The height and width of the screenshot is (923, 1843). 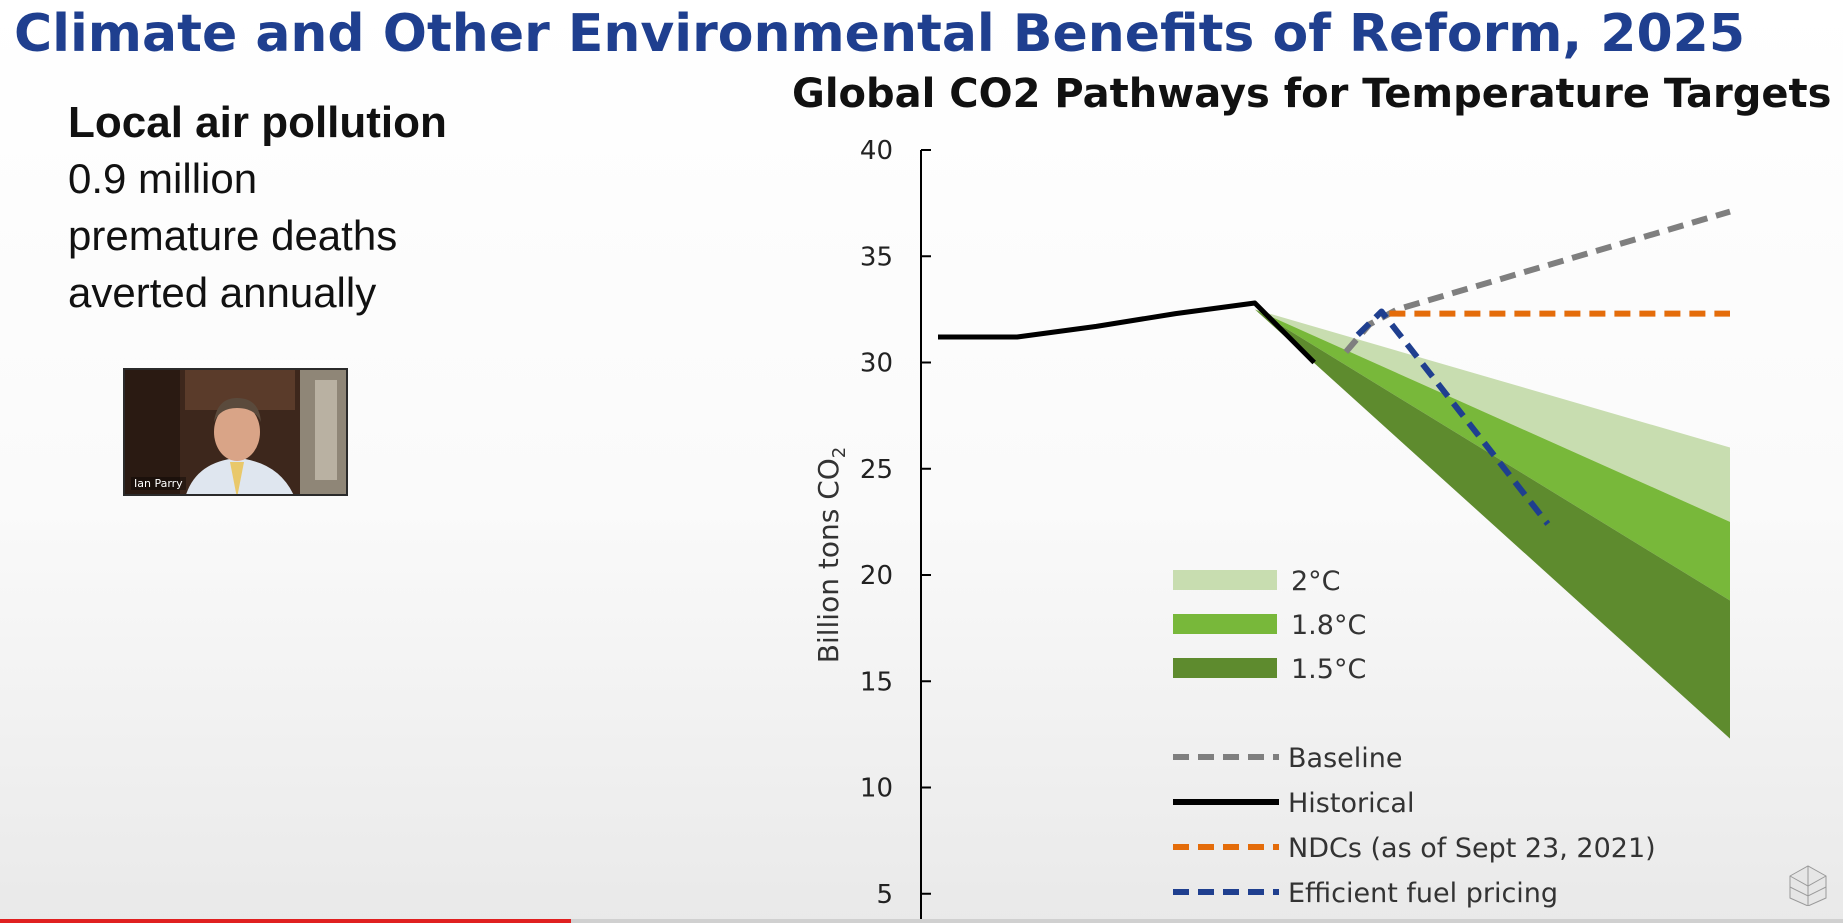 What do you see at coordinates (876, 682) in the screenshot?
I see `y-tick-label-15: 15` at bounding box center [876, 682].